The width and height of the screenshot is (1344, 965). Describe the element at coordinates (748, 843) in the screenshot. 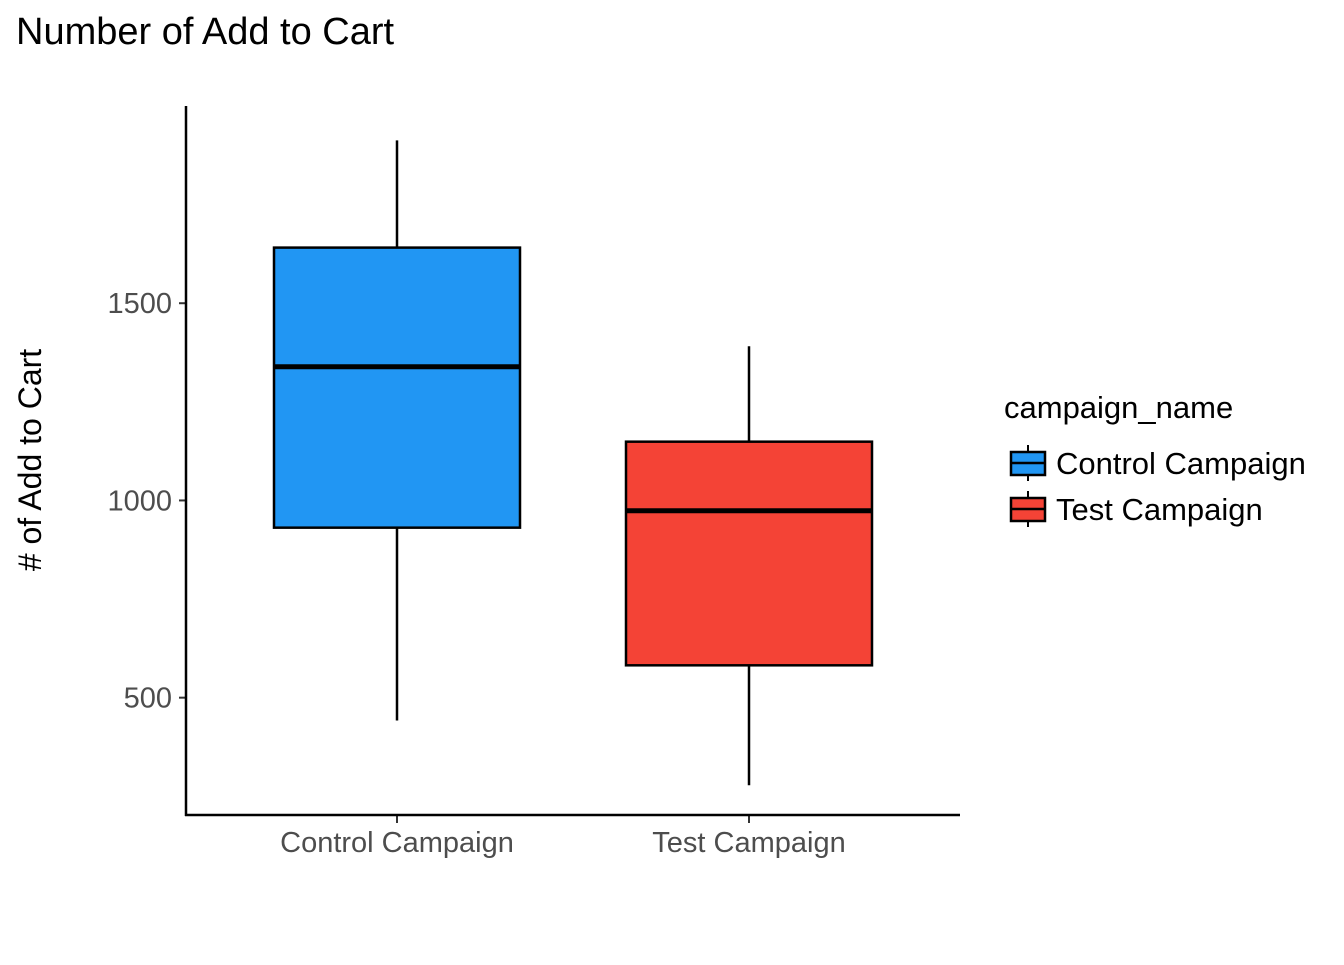

I see `x-tick-label: Test Campaign` at that location.